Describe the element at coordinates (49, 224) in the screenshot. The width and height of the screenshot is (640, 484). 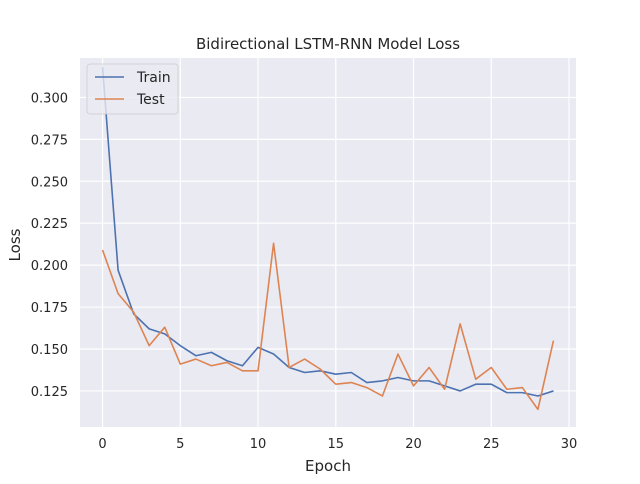
I see `y-tick-label: 0.225` at that location.